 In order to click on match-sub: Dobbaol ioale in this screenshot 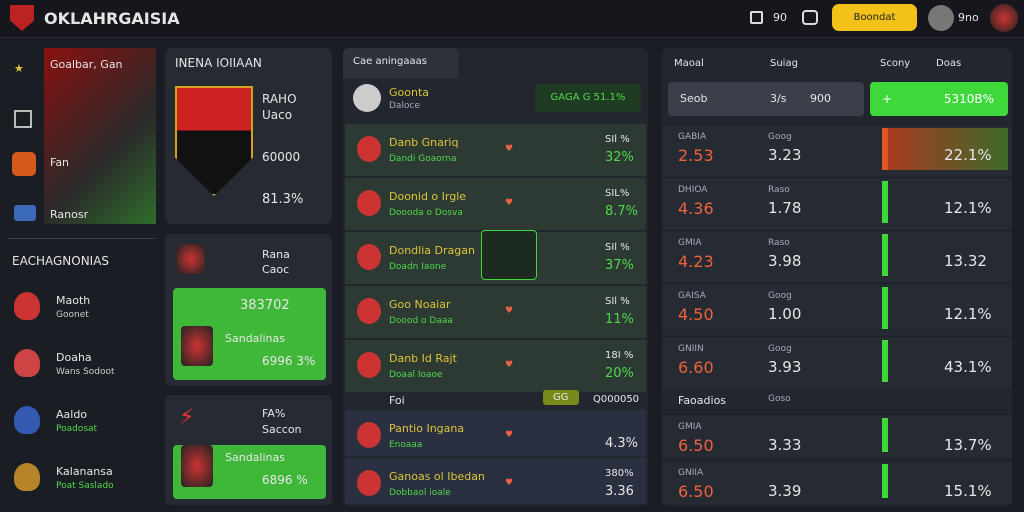, I will do `click(420, 493)`.